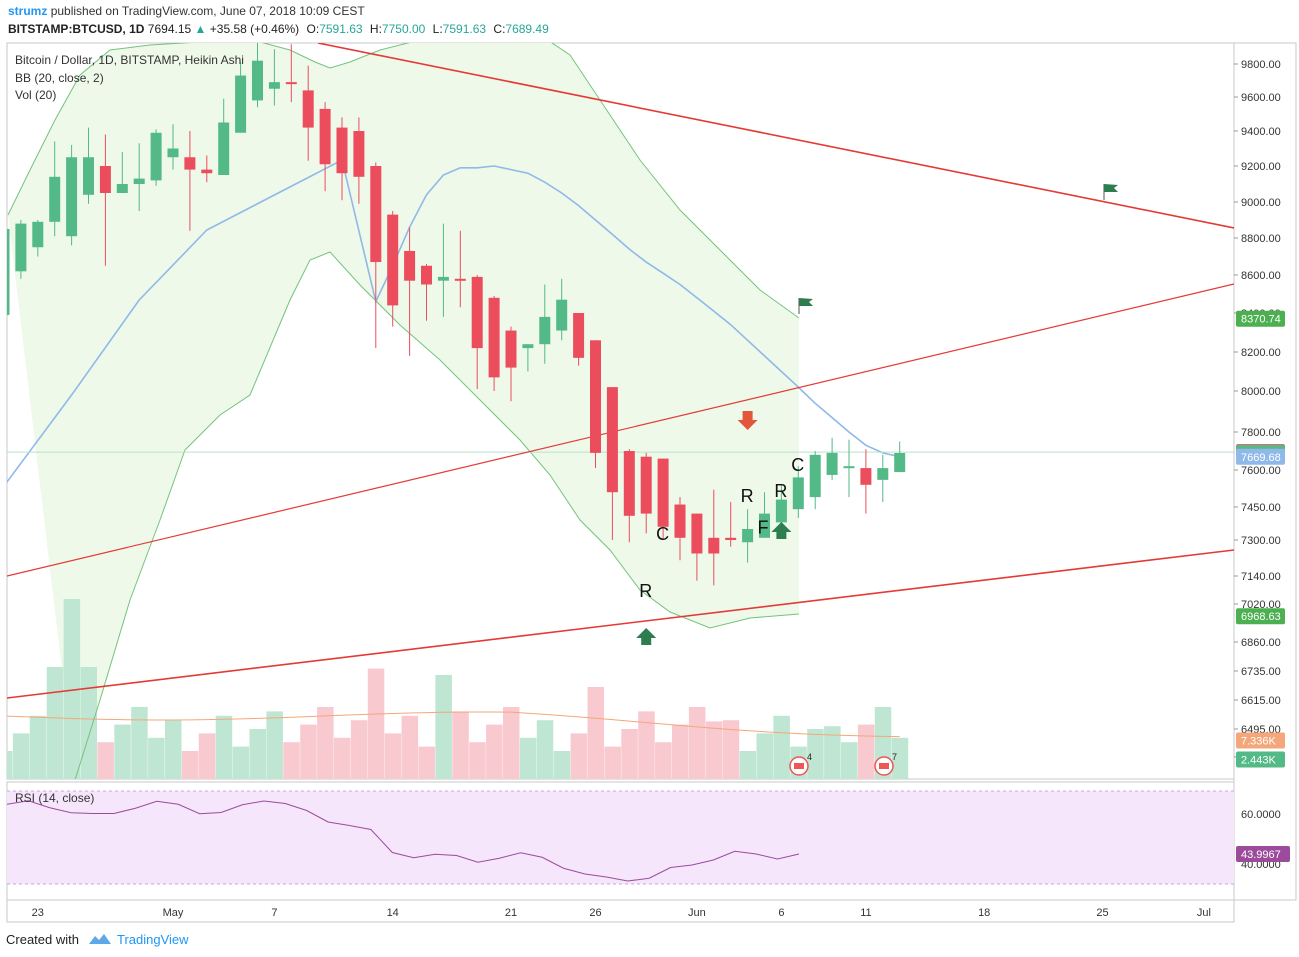 The height and width of the screenshot is (957, 1299). What do you see at coordinates (595, 913) in the screenshot?
I see `time-tick-label: 26` at bounding box center [595, 913].